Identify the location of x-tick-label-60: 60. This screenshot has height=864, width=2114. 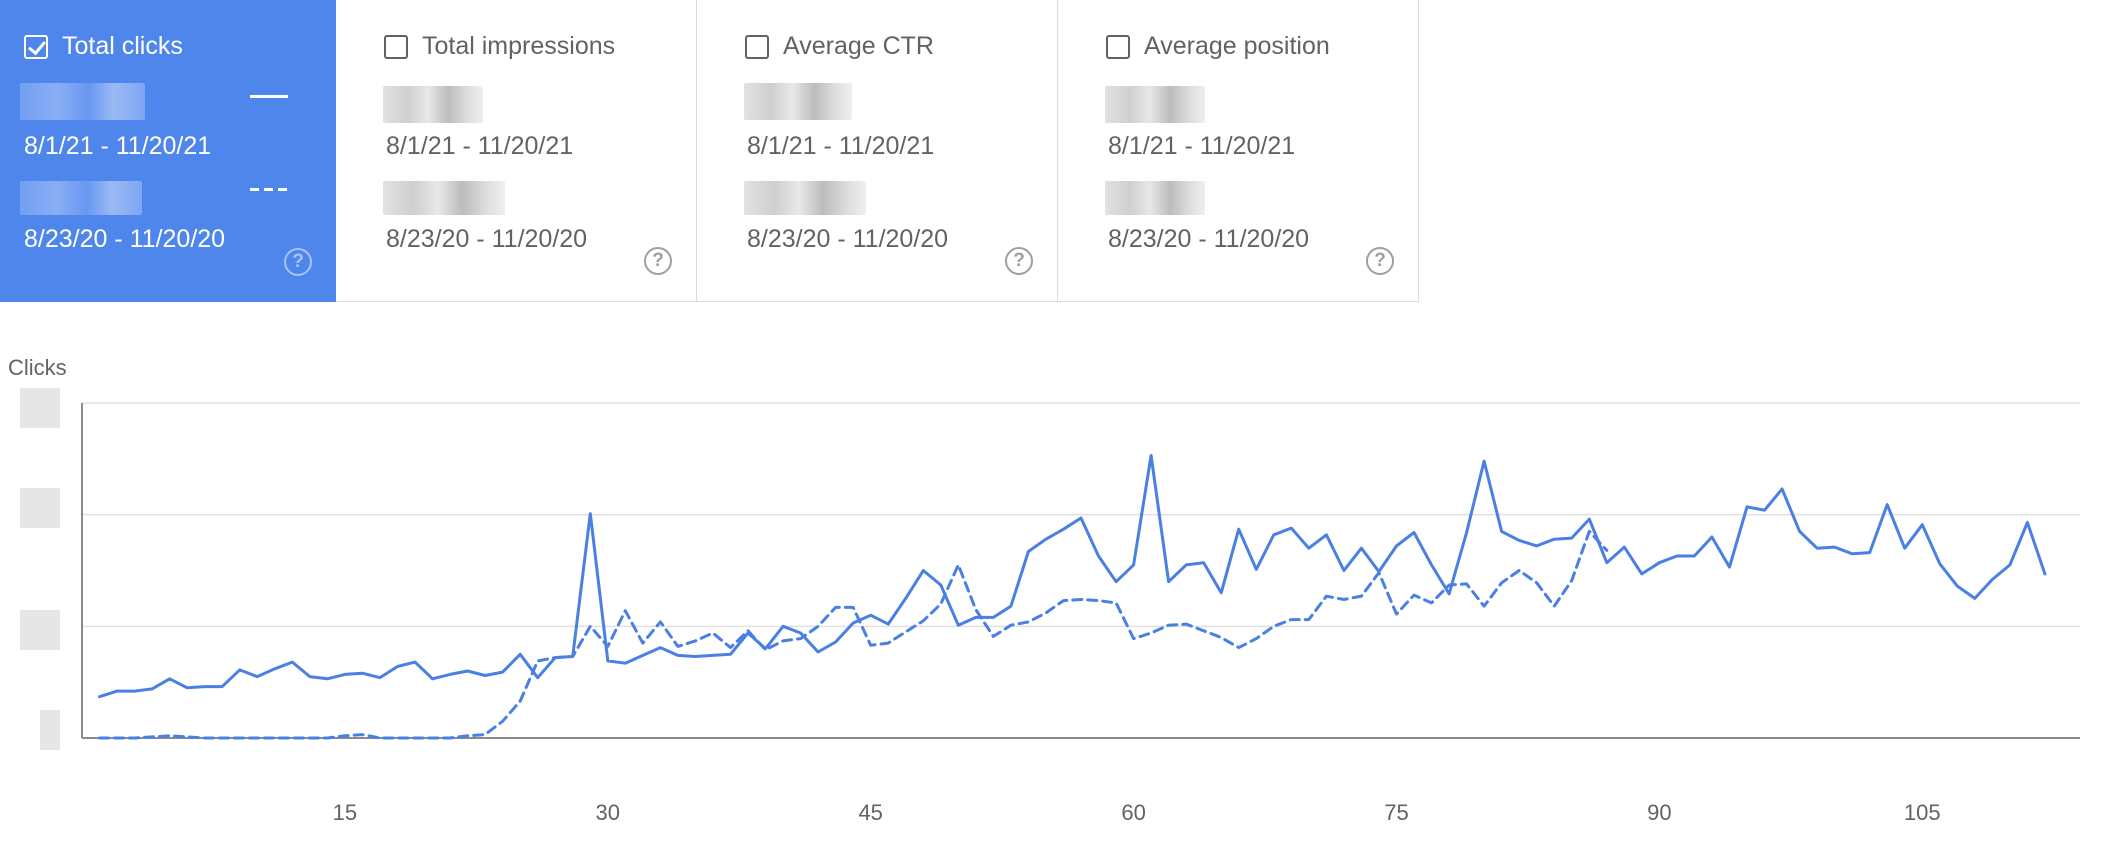
(1133, 812).